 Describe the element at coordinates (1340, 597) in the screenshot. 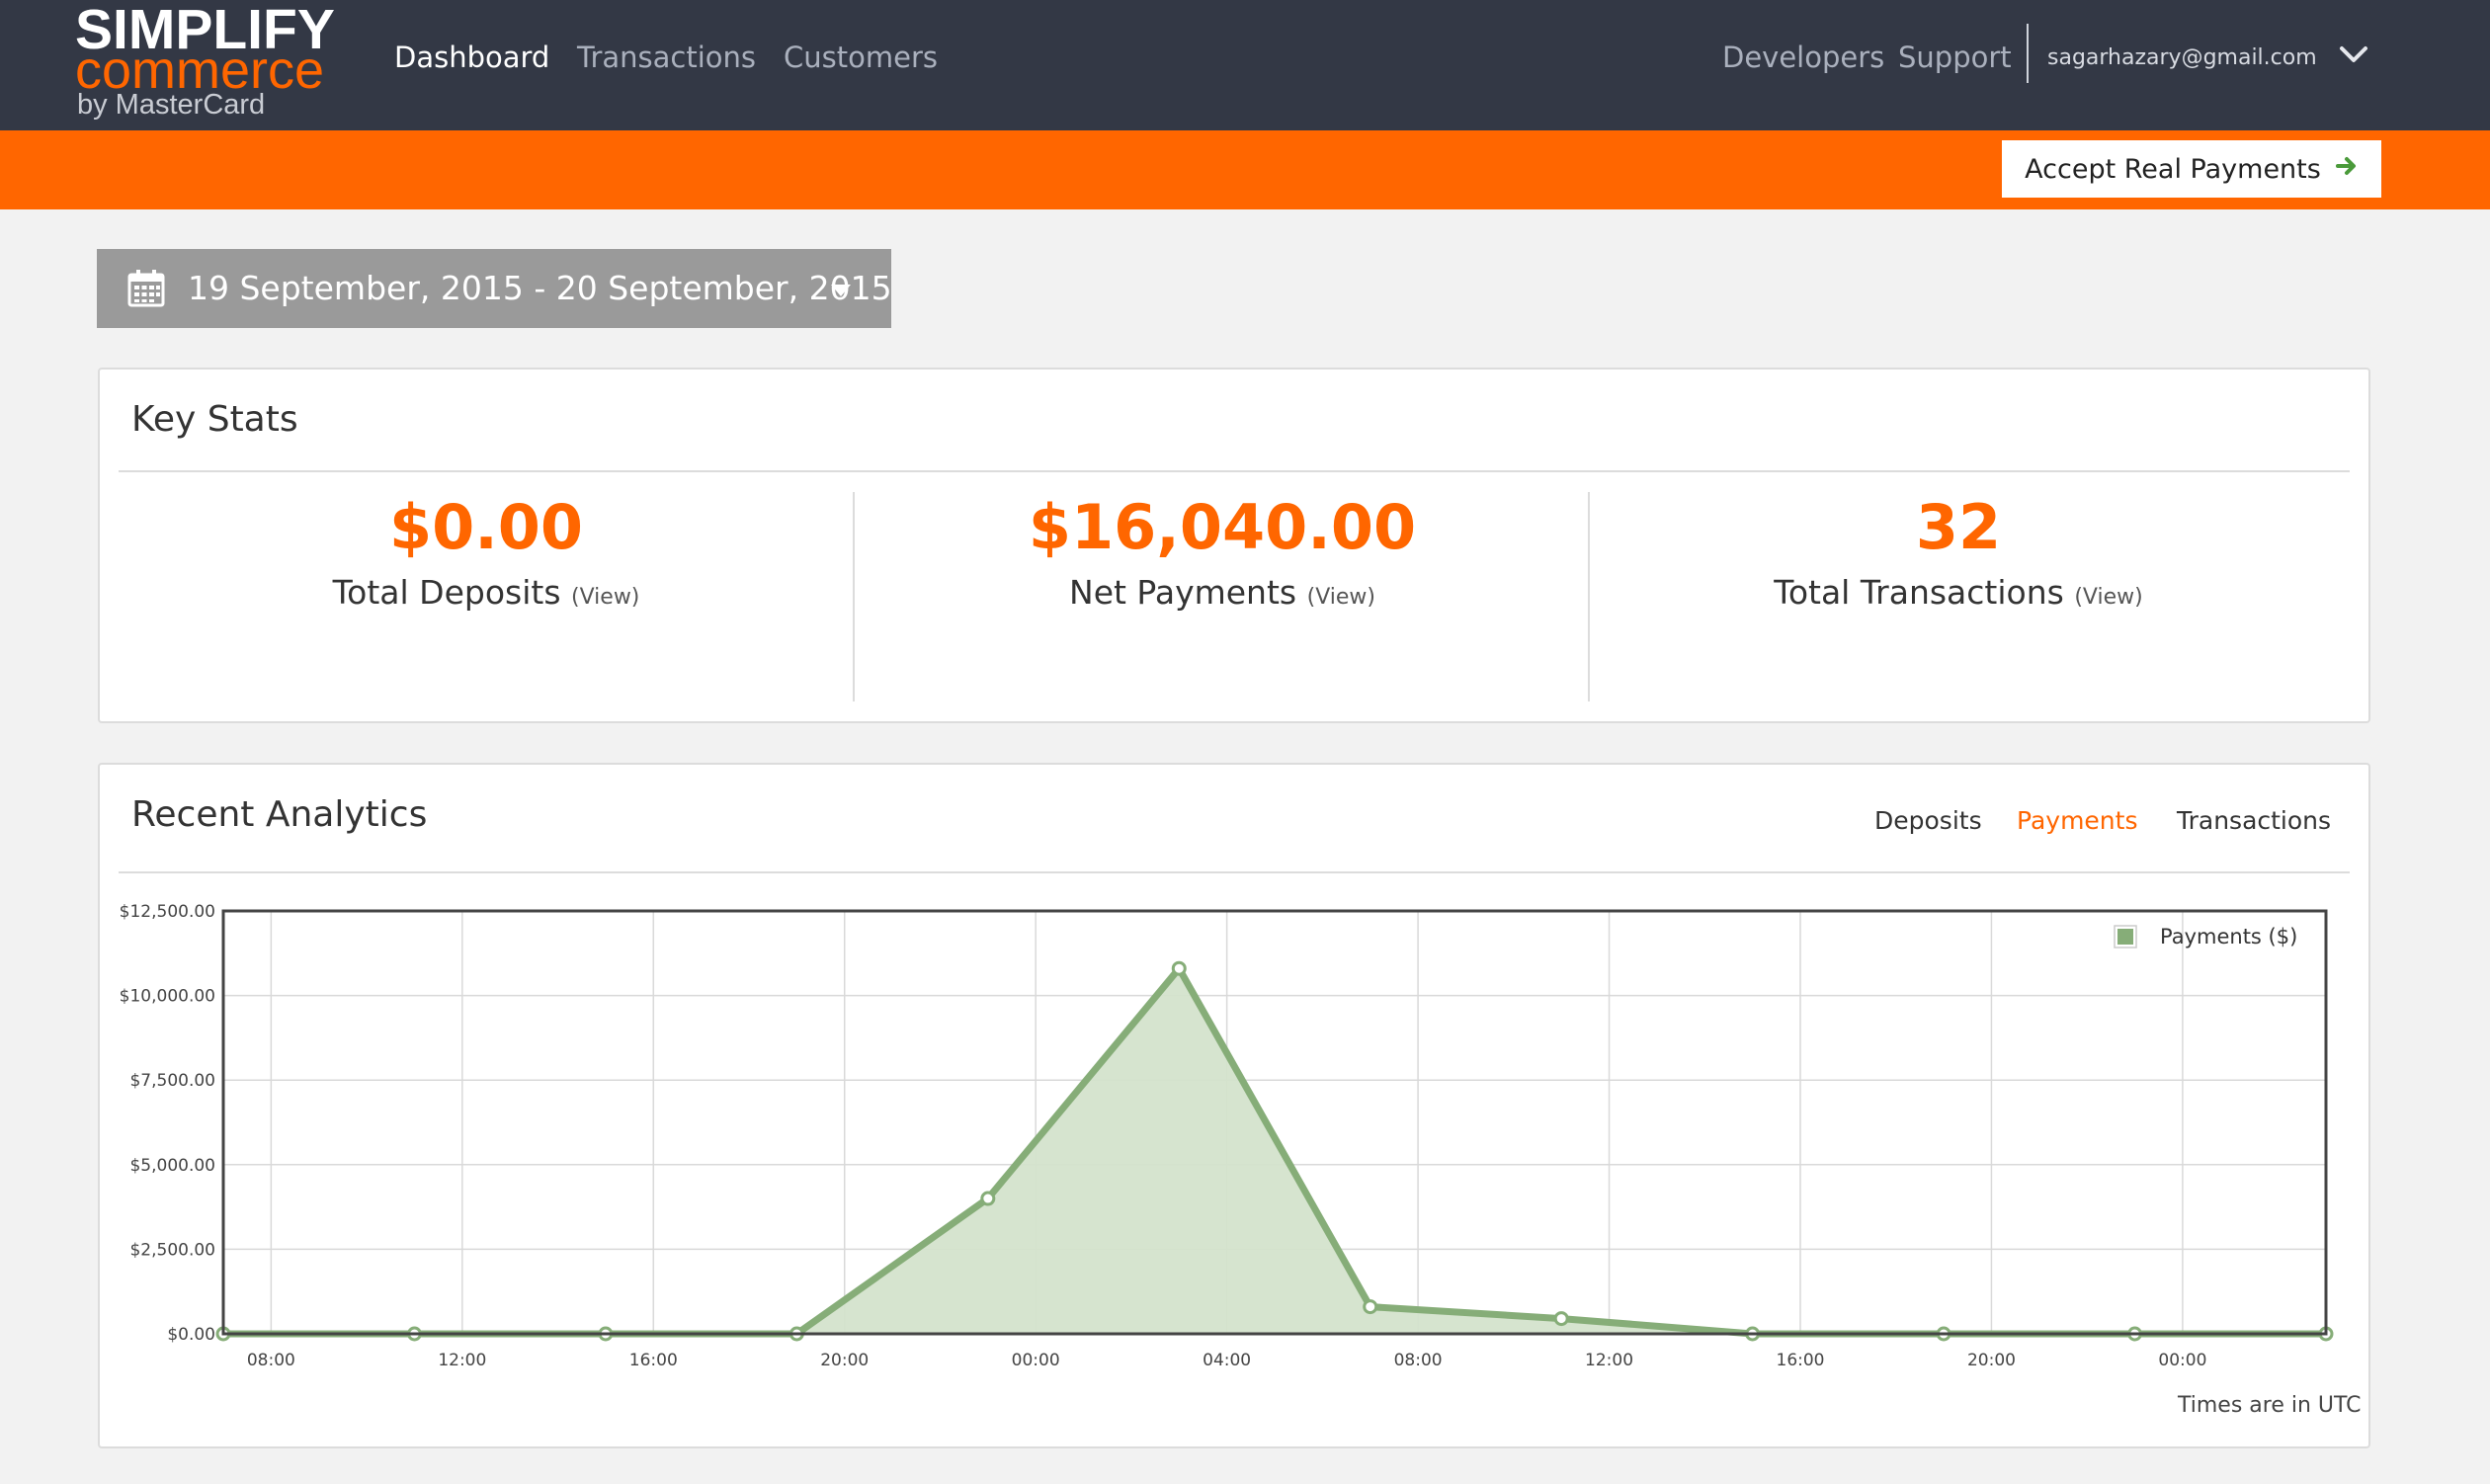

I see `view-payments-link: (View)` at that location.